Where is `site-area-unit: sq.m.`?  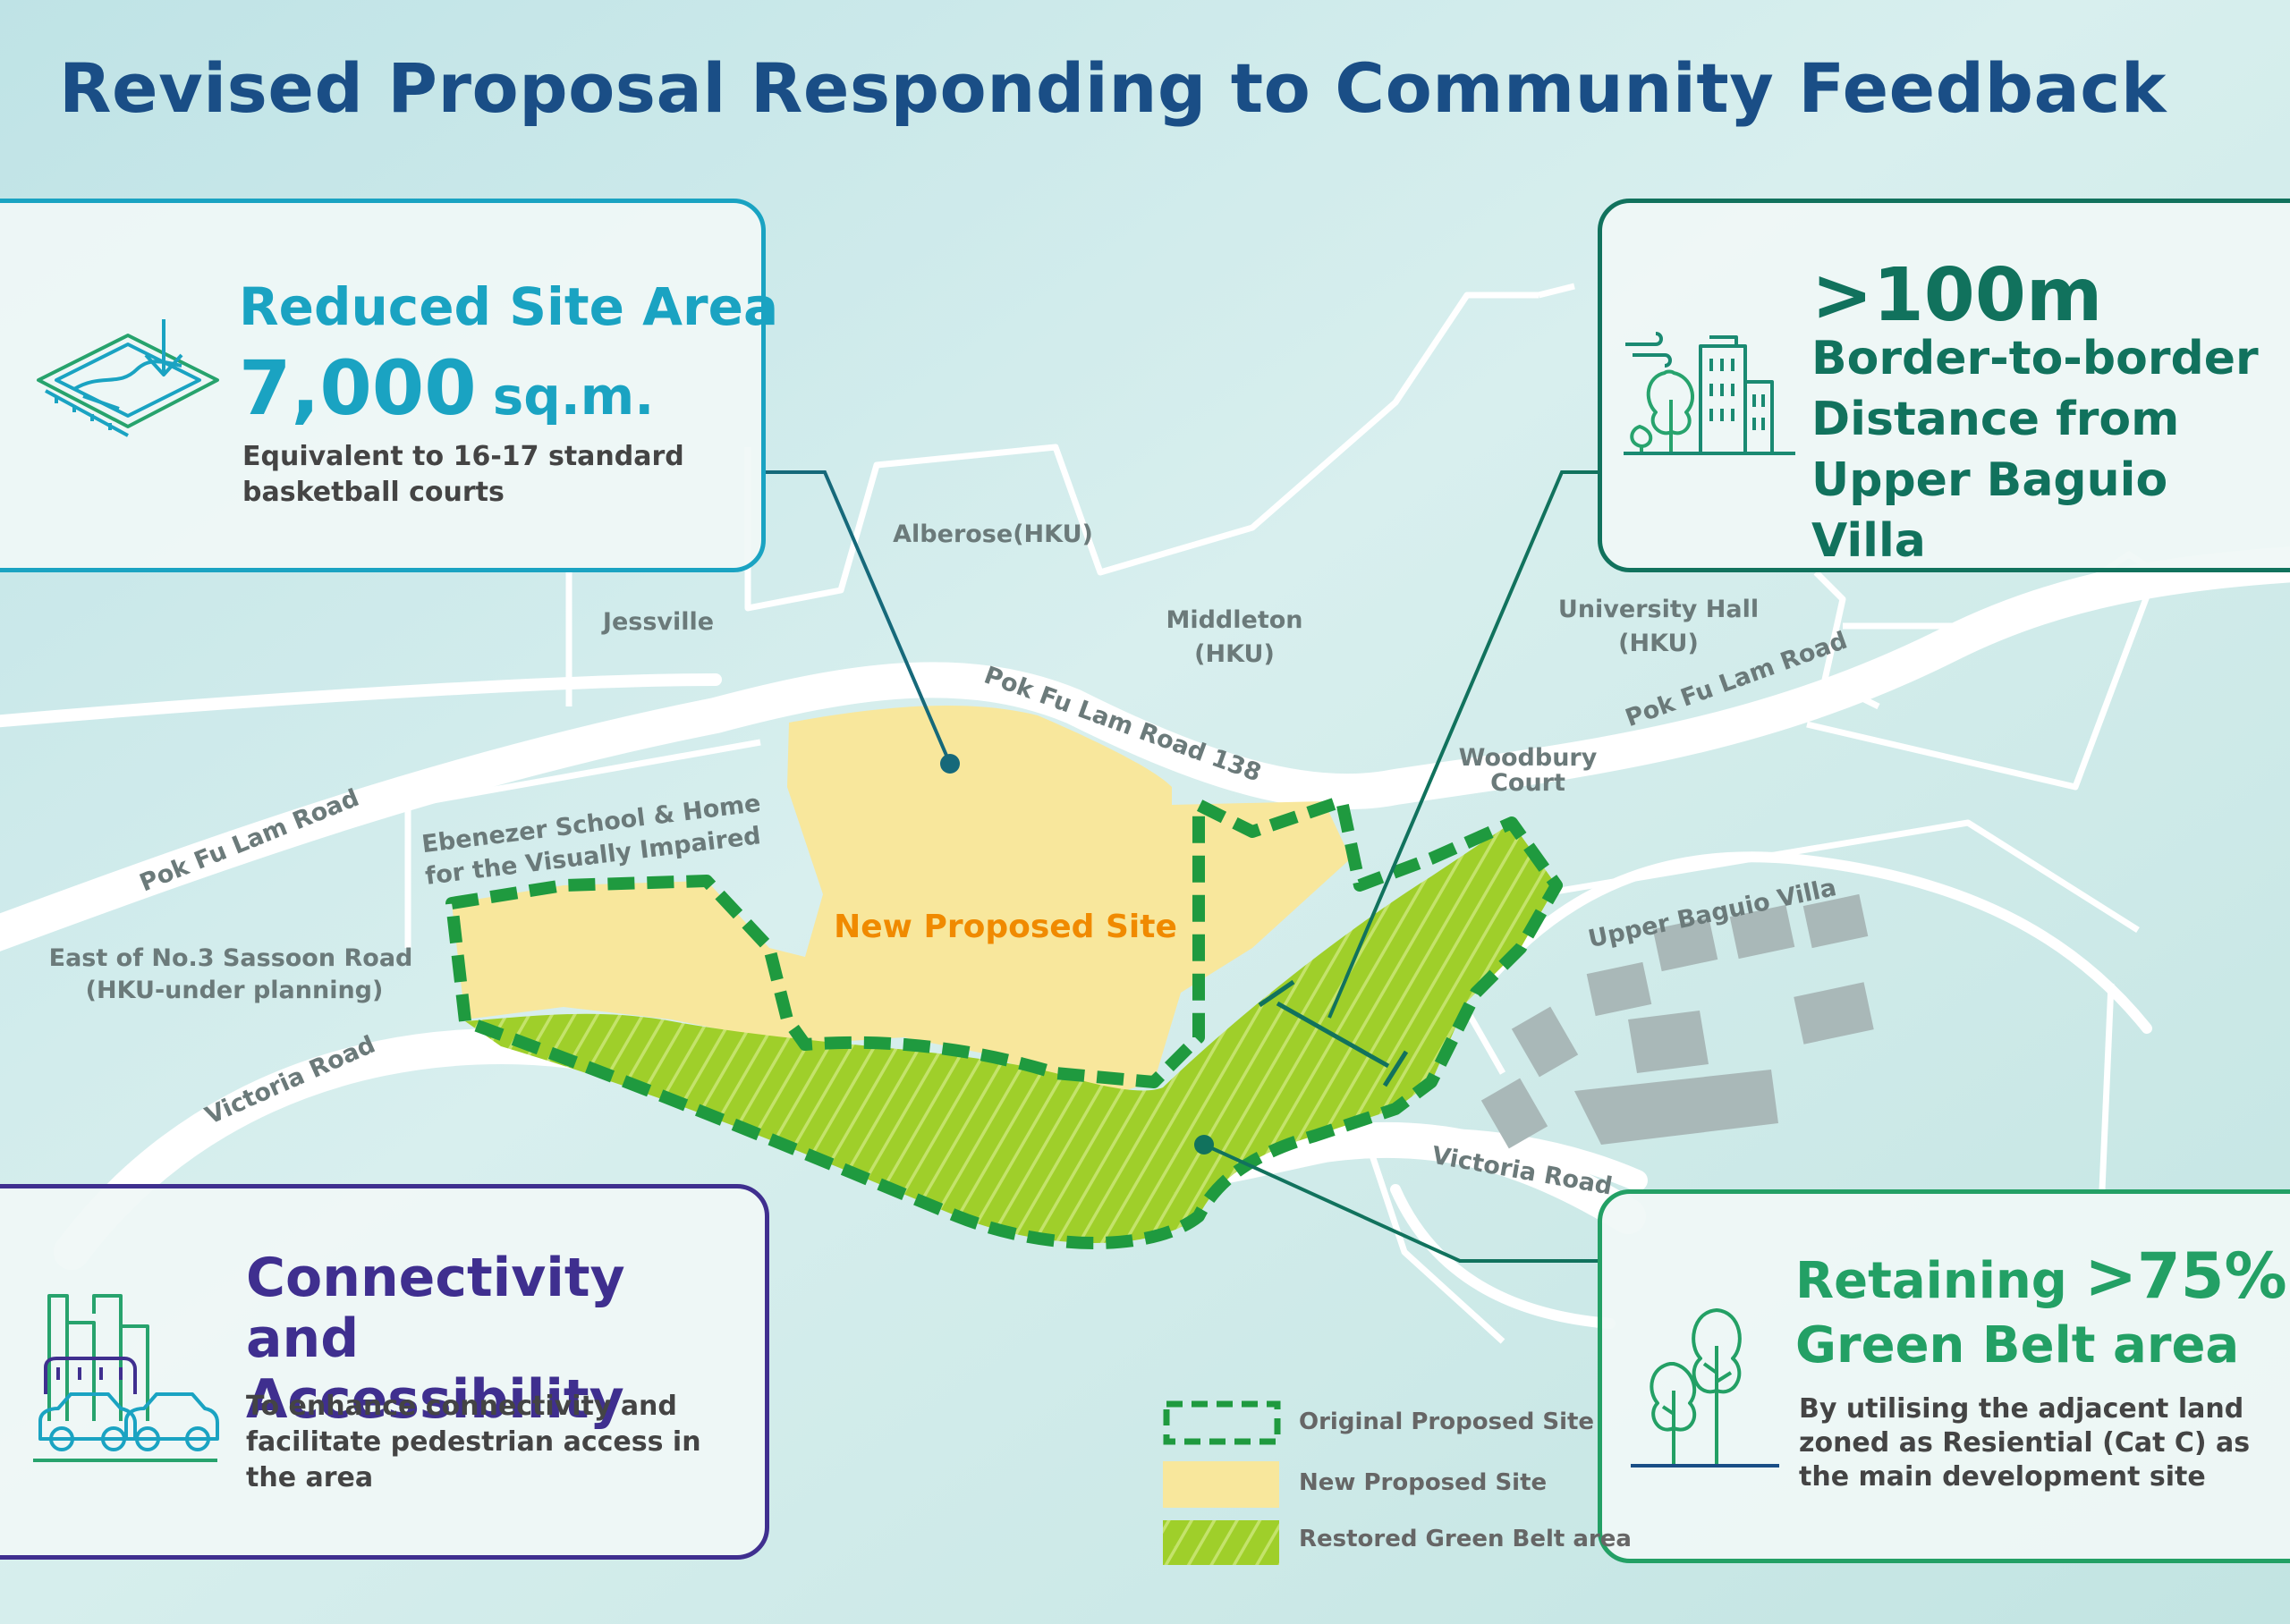
site-area-unit: sq.m. is located at coordinates (573, 396).